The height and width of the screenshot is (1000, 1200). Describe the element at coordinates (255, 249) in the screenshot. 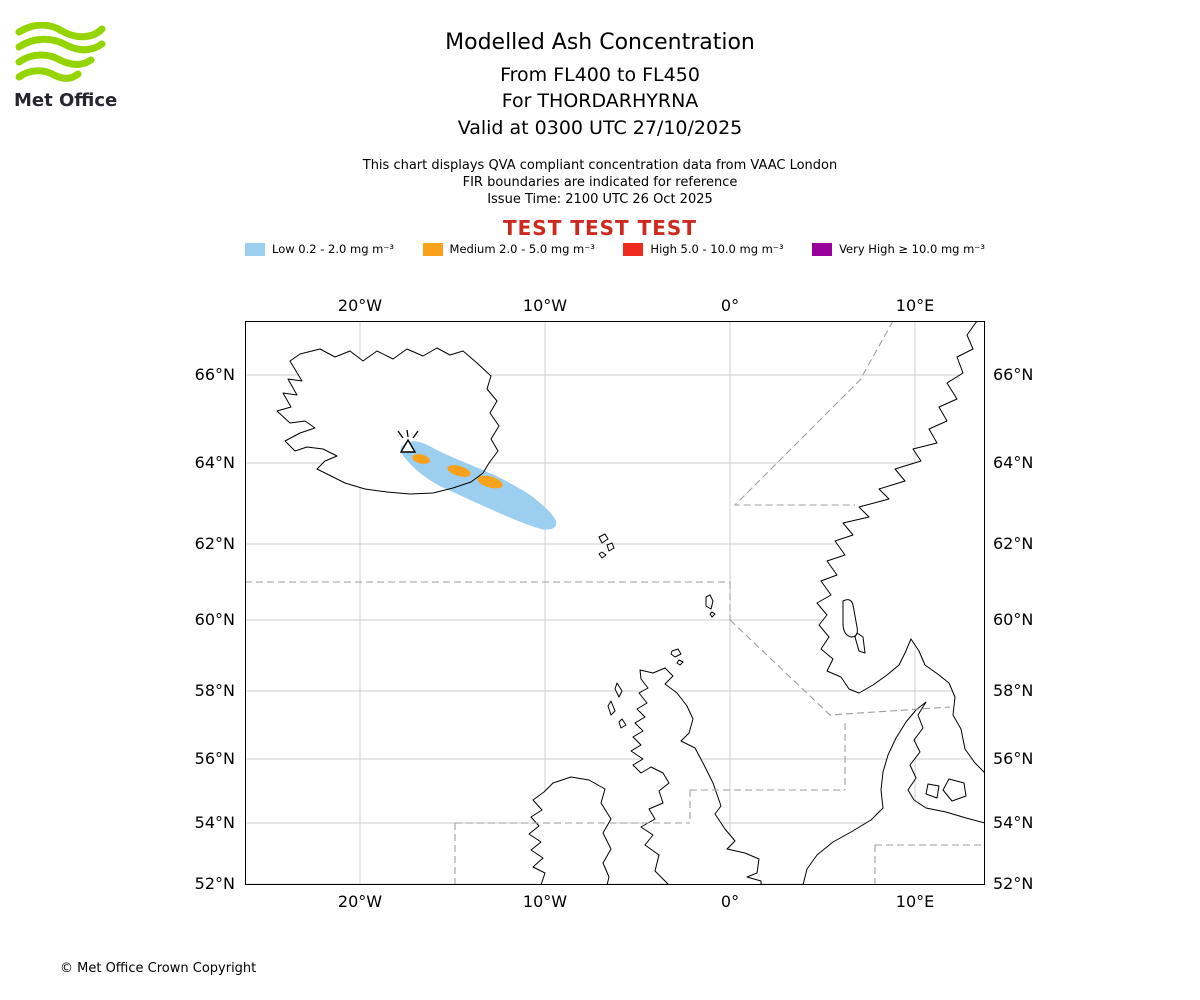

I see `legend-swatch-low` at that location.